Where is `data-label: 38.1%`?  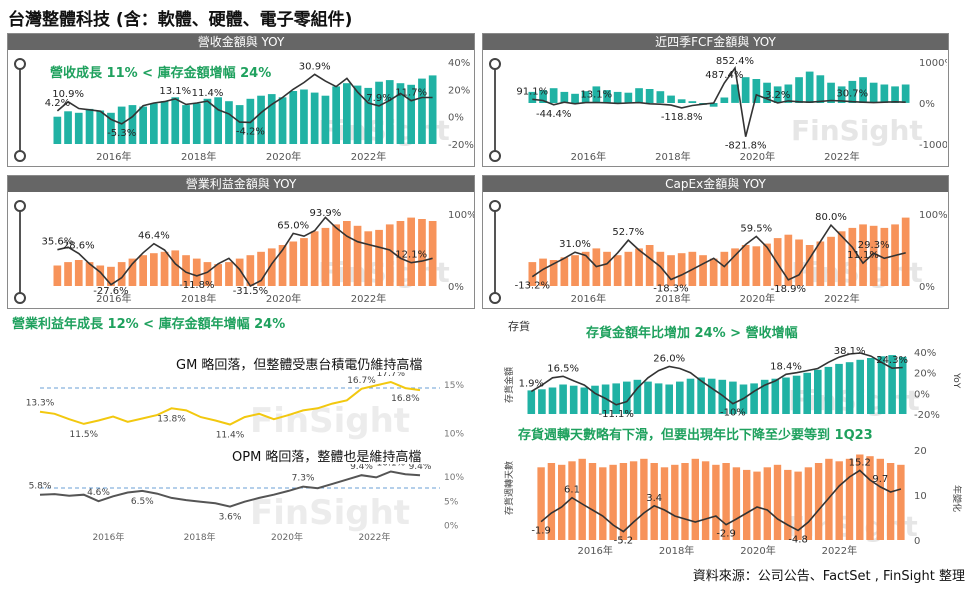 data-label: 38.1% is located at coordinates (850, 351).